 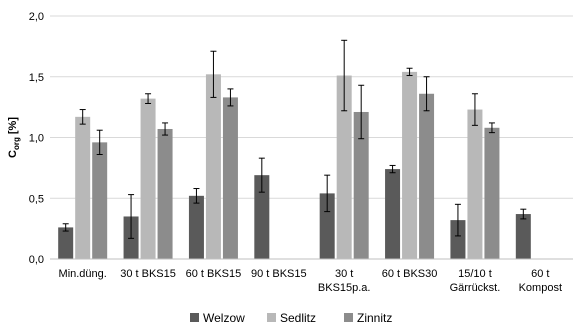 What do you see at coordinates (475, 288) in the screenshot?
I see `x-tick-label: Gärrückst.` at bounding box center [475, 288].